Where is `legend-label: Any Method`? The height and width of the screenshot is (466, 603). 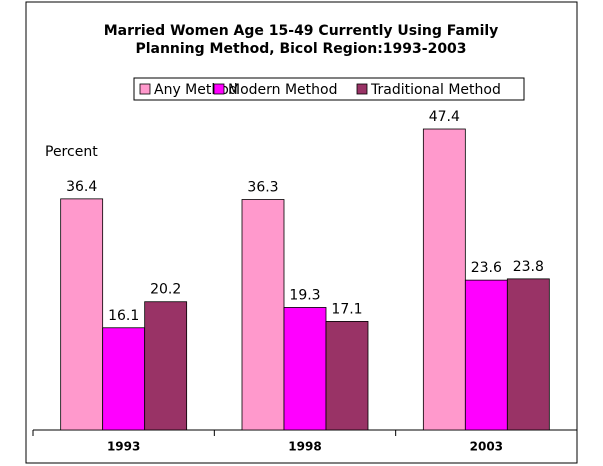 legend-label: Any Method is located at coordinates (196, 90).